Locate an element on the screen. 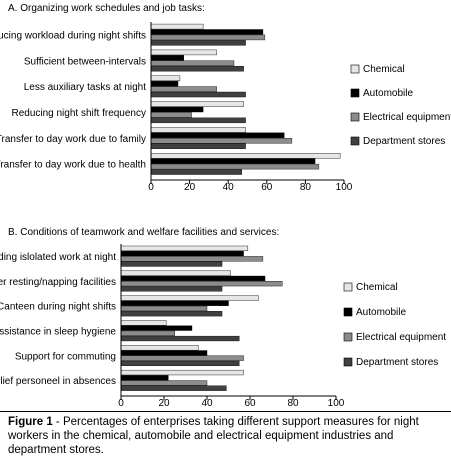 The width and height of the screenshot is (451, 466). category-label: Less auxiliary tasks at night is located at coordinates (85, 87).